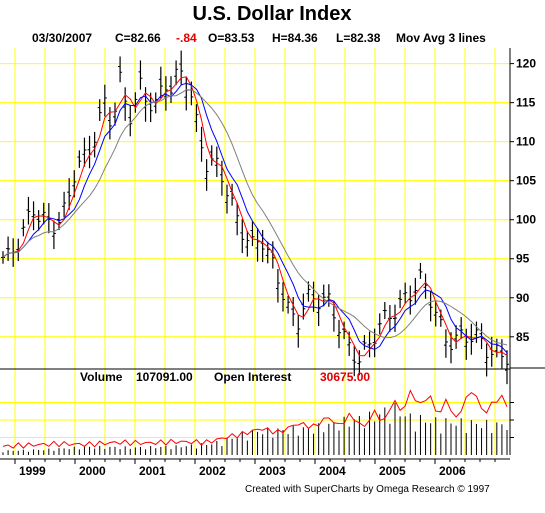  I want to click on header-close: C=82.66, so click(138, 38).